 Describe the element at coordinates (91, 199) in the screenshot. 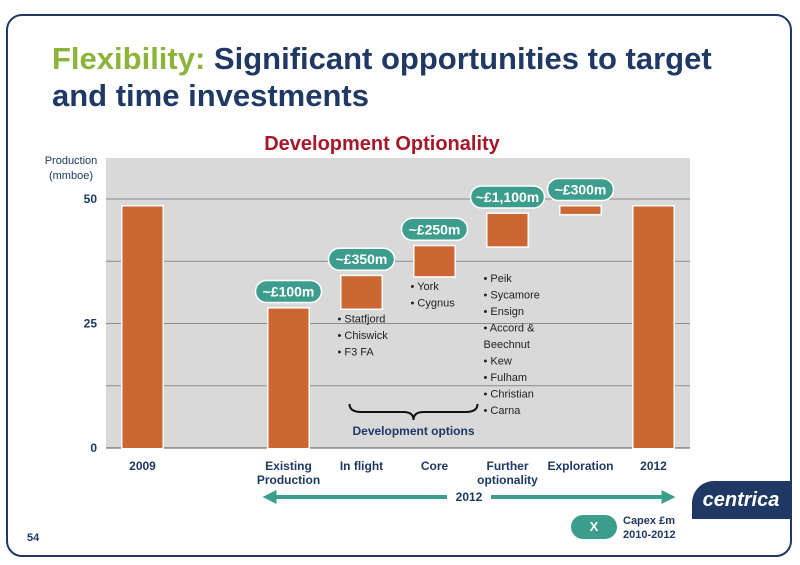

I see `y-tick-label: 50` at that location.